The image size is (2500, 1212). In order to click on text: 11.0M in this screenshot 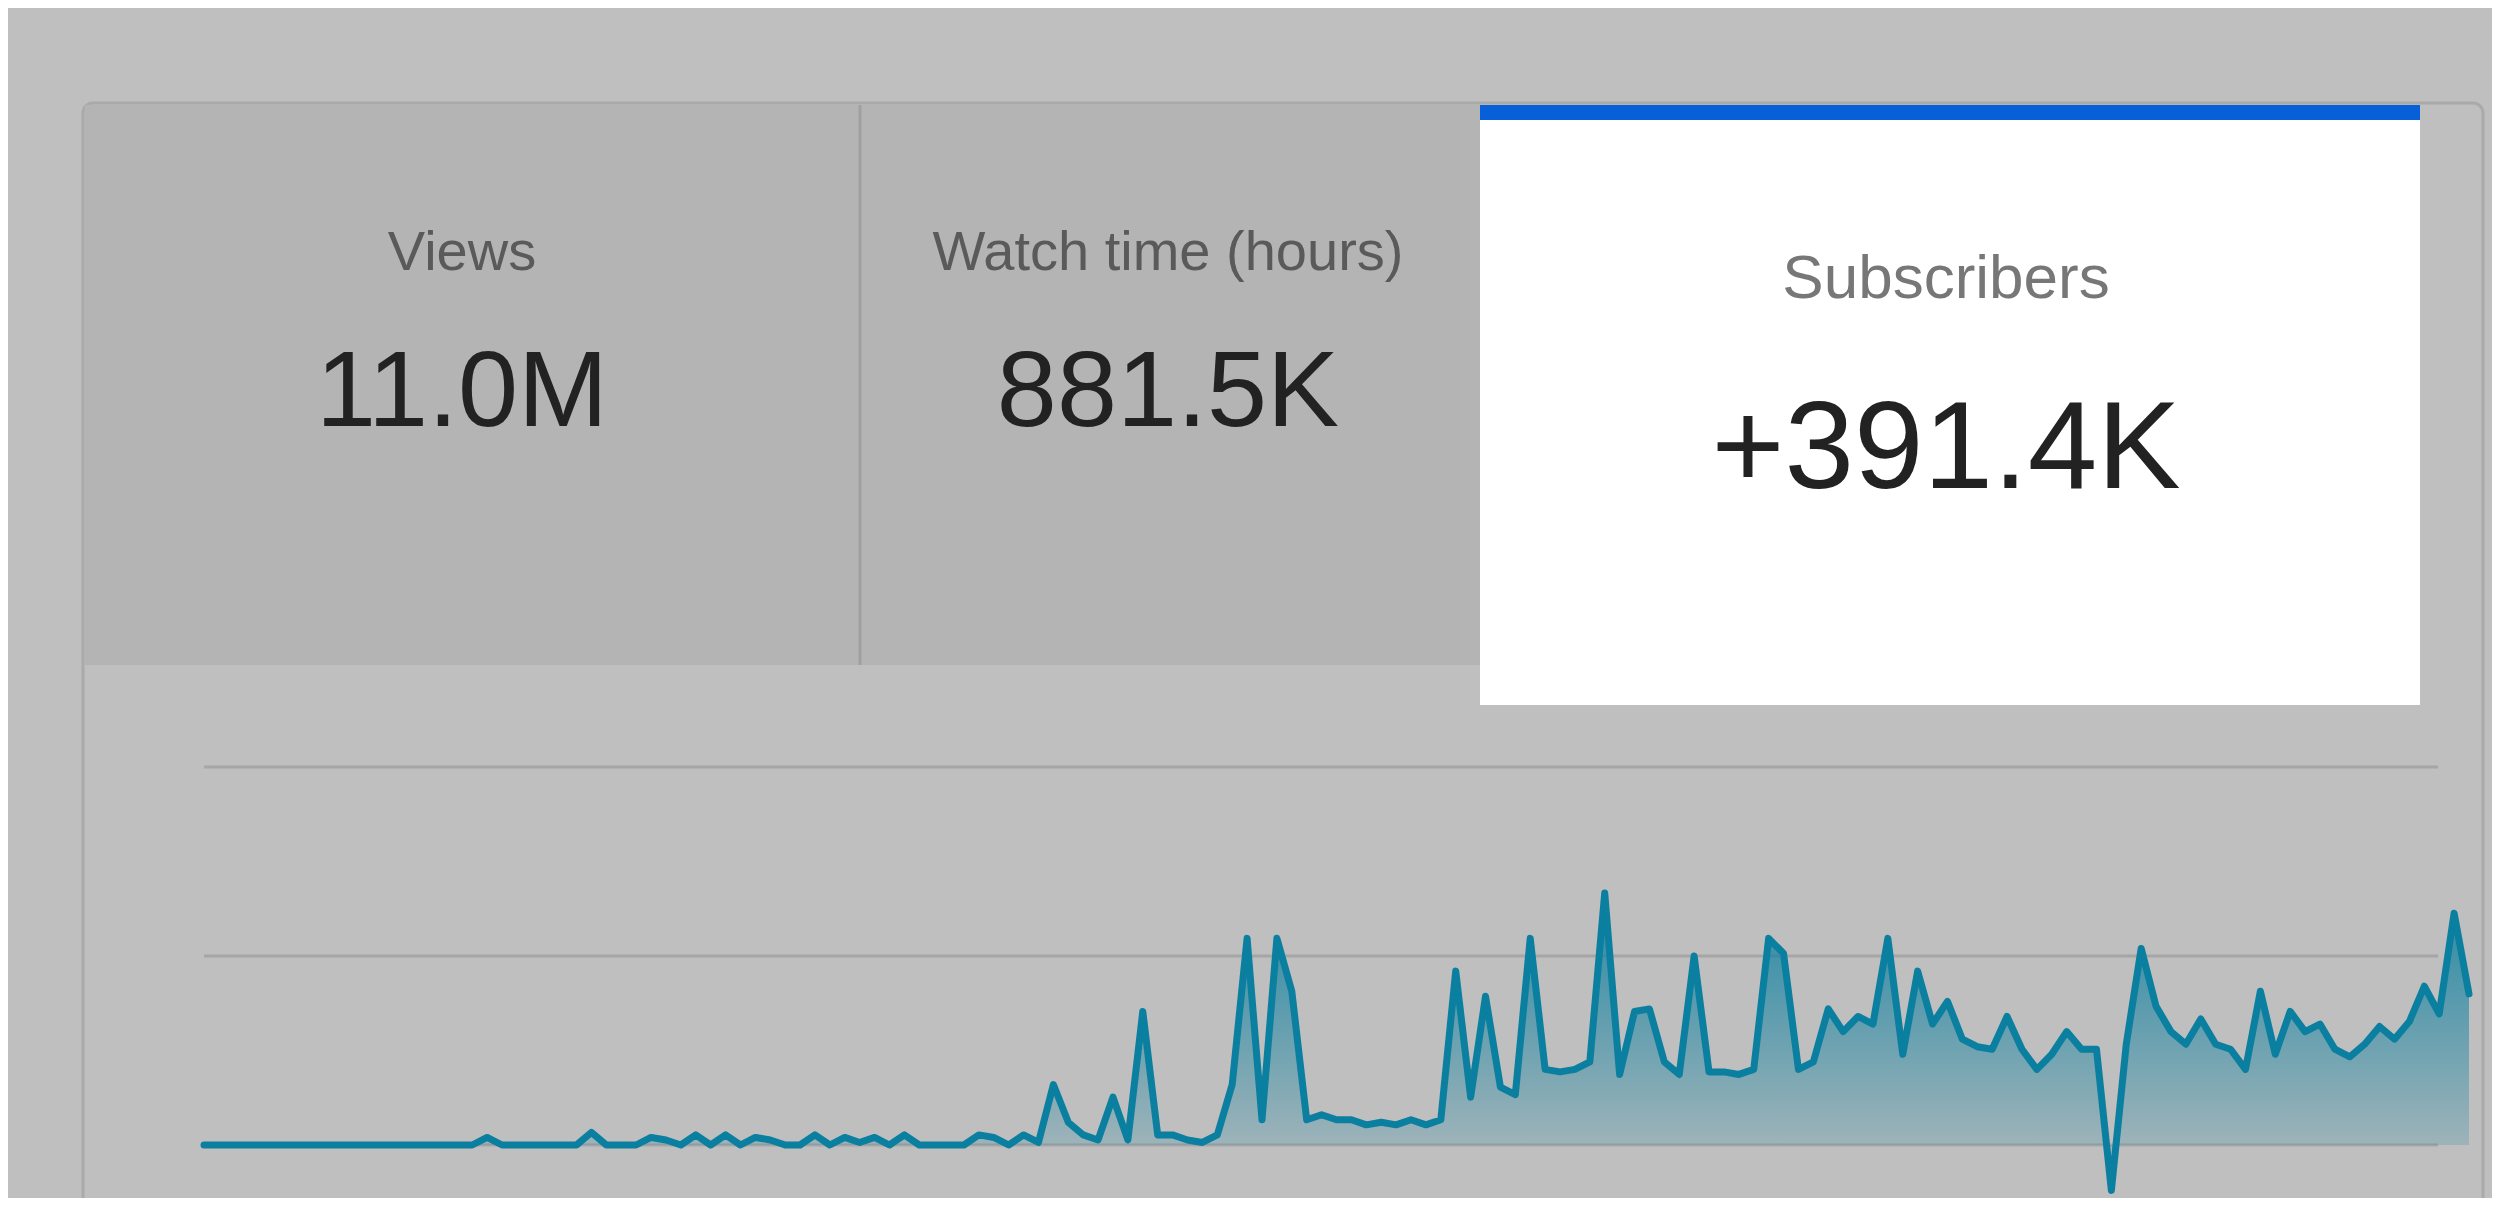, I will do `click(462, 388)`.